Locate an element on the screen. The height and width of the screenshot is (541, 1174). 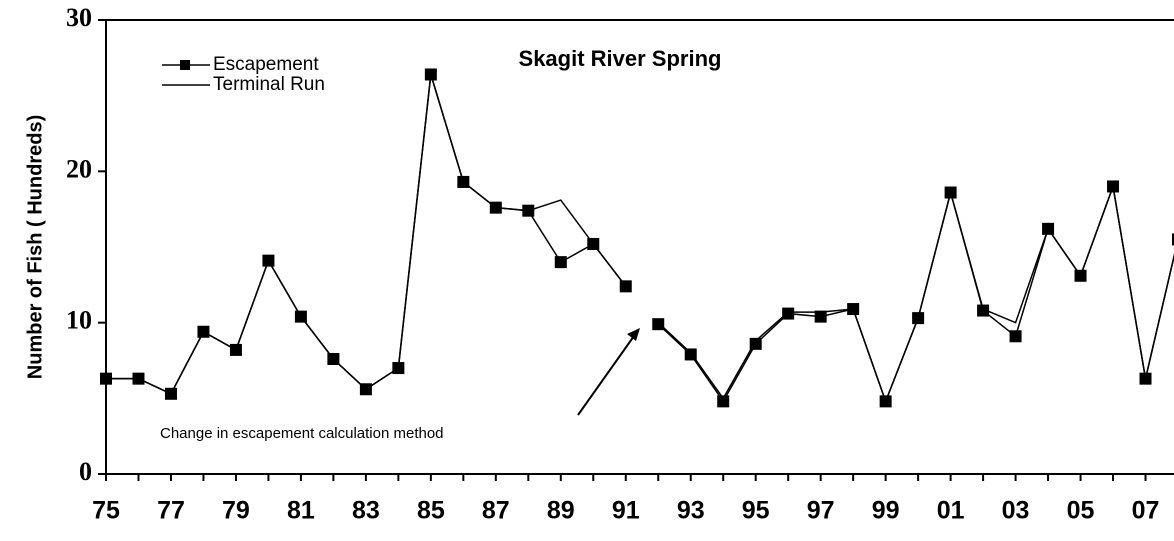
x-tick-label: 79 is located at coordinates (236, 511).